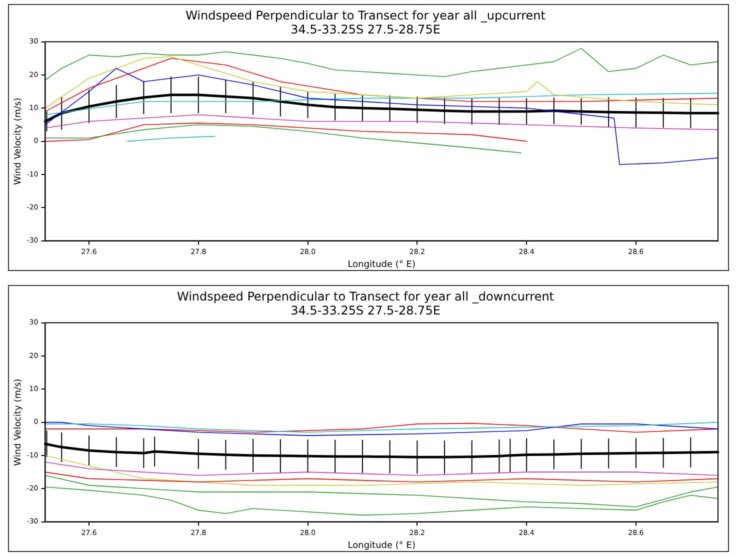  I want to click on chart-title: Windspeed Perpendicular to Transect for year all _upcurrent, so click(366, 15).